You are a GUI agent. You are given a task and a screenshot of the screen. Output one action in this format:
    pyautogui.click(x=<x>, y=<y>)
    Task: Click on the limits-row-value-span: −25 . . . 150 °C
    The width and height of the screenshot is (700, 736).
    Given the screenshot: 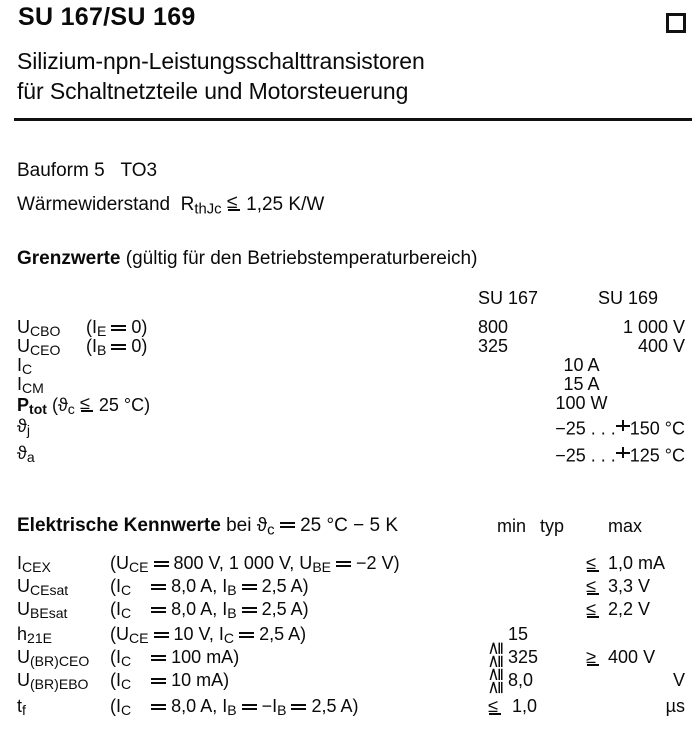 What is the action you would take?
    pyautogui.click(x=557, y=428)
    